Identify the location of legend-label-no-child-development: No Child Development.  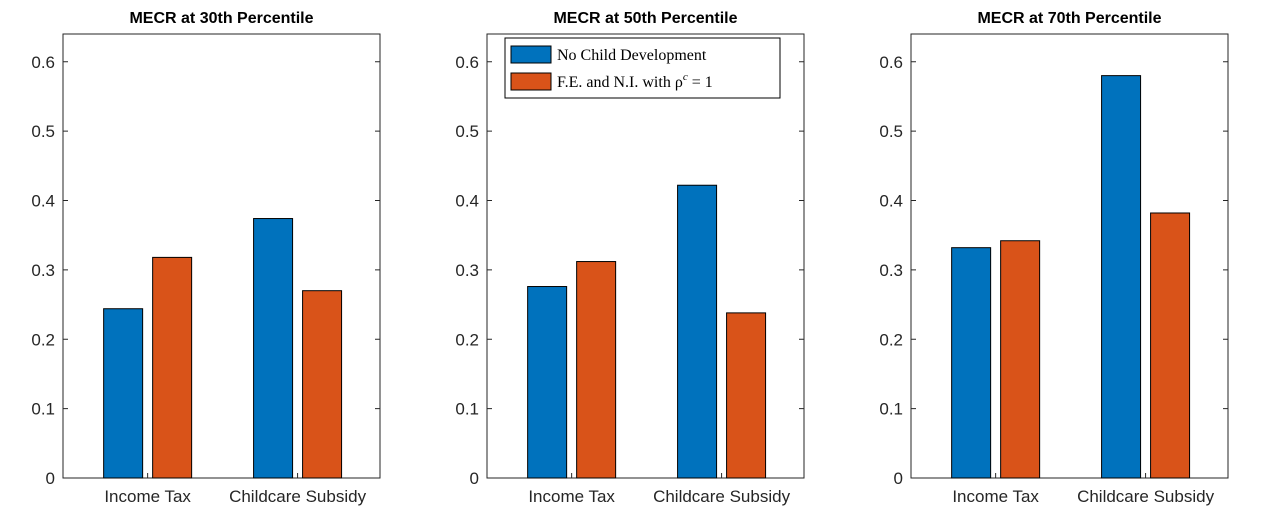
(632, 55).